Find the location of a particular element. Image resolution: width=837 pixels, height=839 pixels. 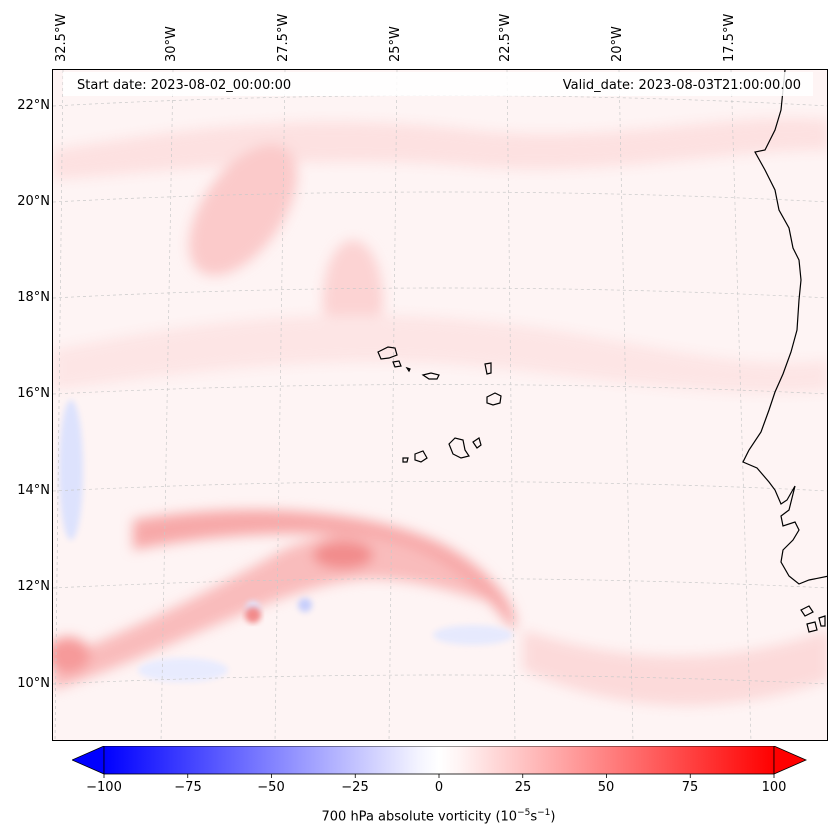

colorbar-variable: 700 hPa absolute vorticity is located at coordinates (406, 817).